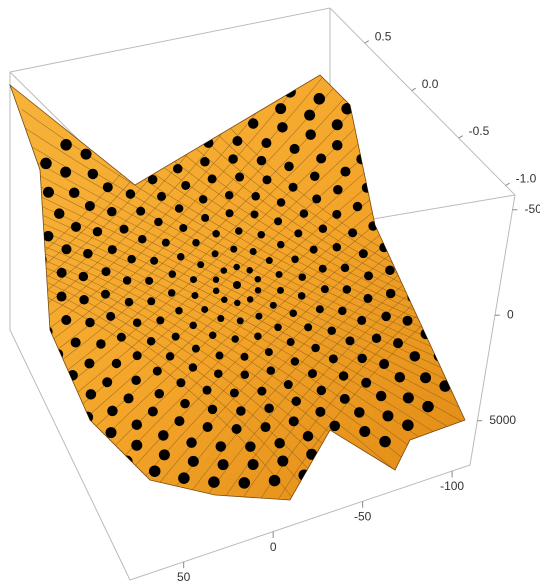 Image resolution: width=540 pixels, height=583 pixels. What do you see at coordinates (479, 131) in the screenshot?
I see `tick-label: -0.5` at bounding box center [479, 131].